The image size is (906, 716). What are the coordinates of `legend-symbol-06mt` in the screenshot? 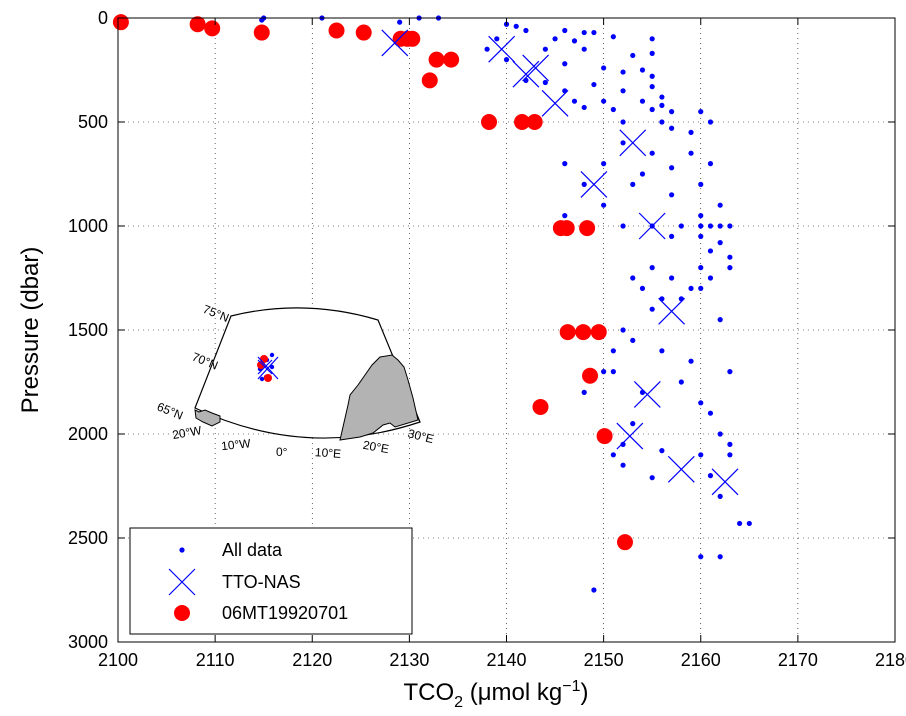 It's located at (182, 613).